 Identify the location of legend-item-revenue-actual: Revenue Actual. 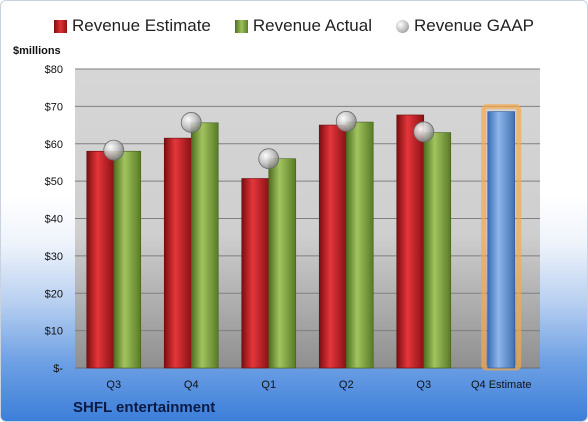
(303, 26).